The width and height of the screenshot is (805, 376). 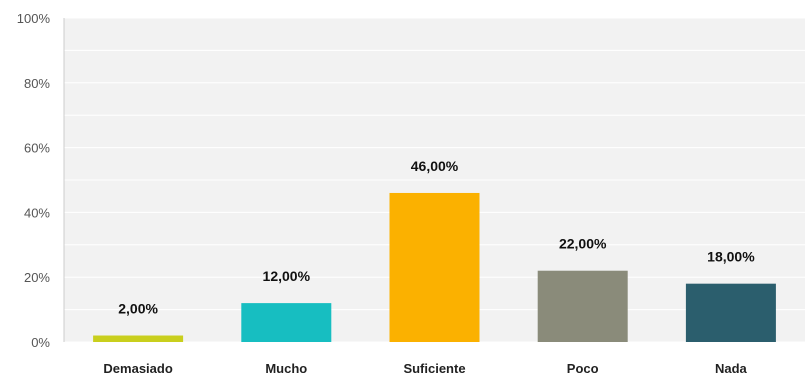 What do you see at coordinates (138, 309) in the screenshot?
I see `data-label-demasiado: 2,00%` at bounding box center [138, 309].